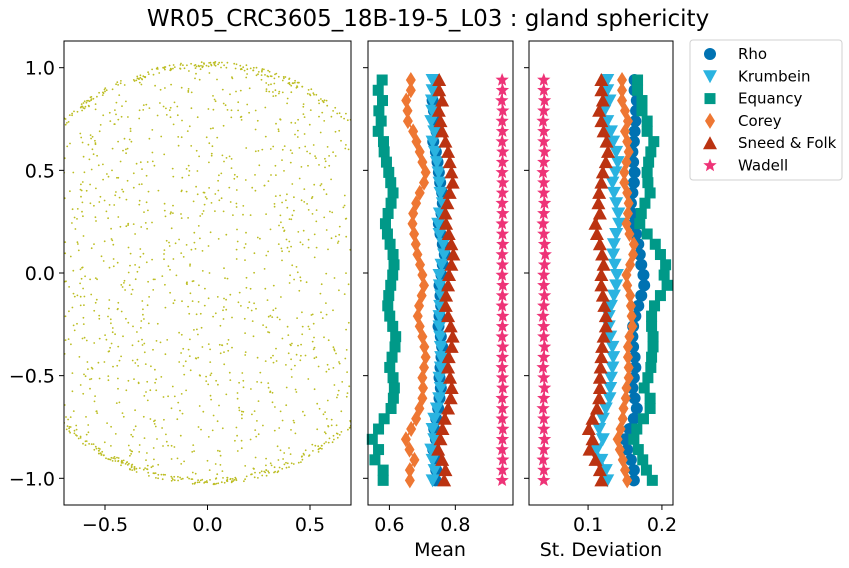 This screenshot has width=849, height=568. I want to click on std-series, so click(604, 280).